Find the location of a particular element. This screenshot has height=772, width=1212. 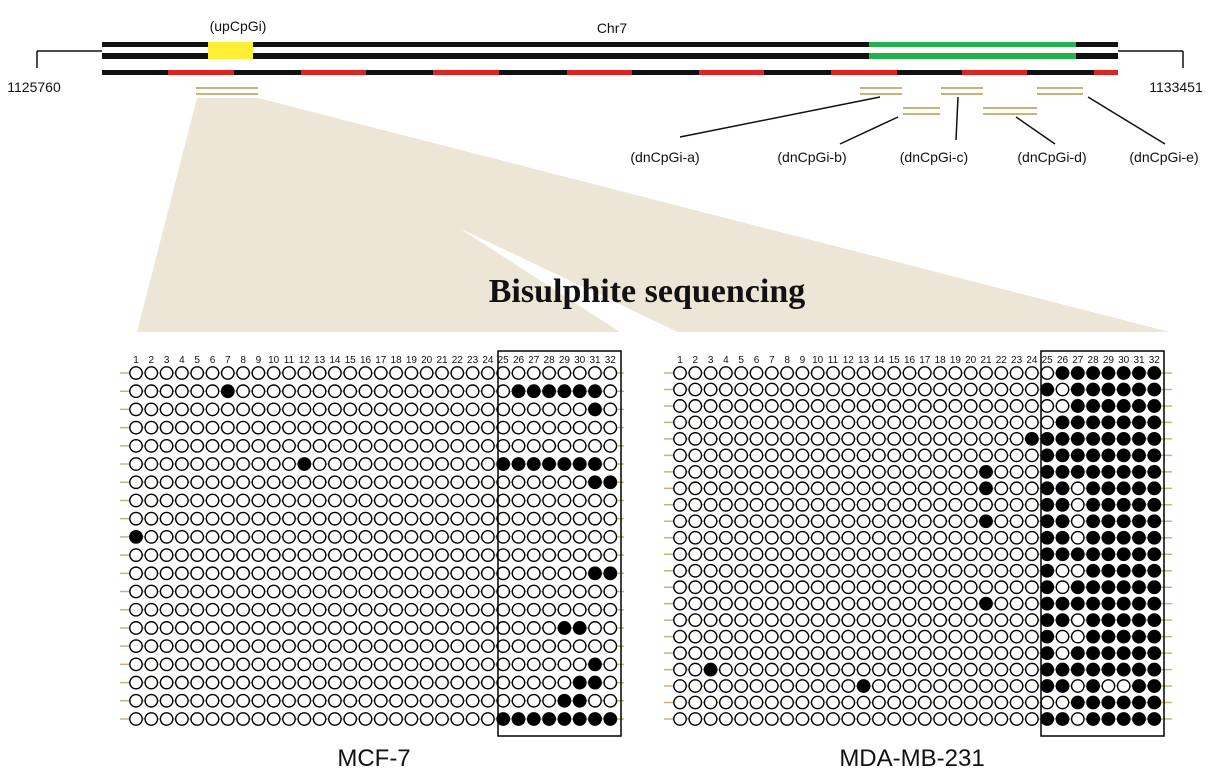

dncpgi-label: (dnCpGi-e) is located at coordinates (1163, 157).